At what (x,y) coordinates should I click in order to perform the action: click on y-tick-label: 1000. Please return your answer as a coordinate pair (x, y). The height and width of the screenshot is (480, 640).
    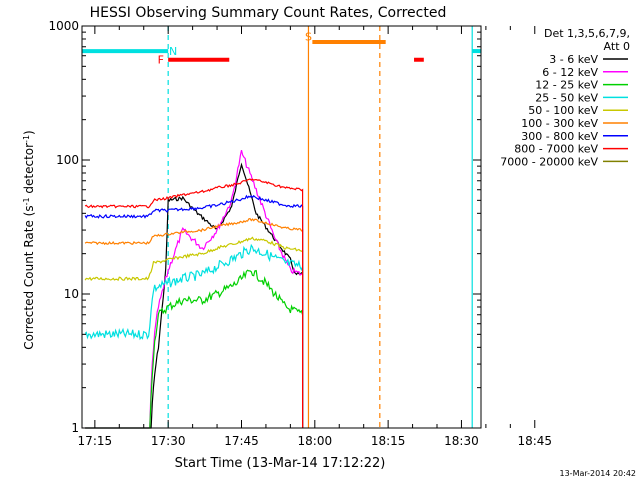
    Looking at the image, I should click on (63, 26).